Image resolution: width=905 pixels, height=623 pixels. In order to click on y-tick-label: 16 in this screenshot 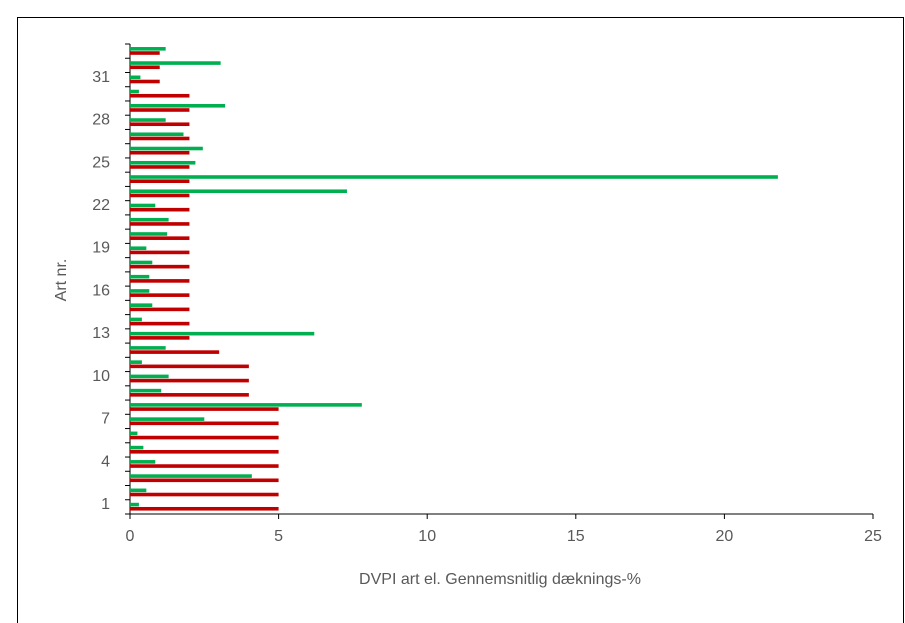, I will do `click(101, 290)`.